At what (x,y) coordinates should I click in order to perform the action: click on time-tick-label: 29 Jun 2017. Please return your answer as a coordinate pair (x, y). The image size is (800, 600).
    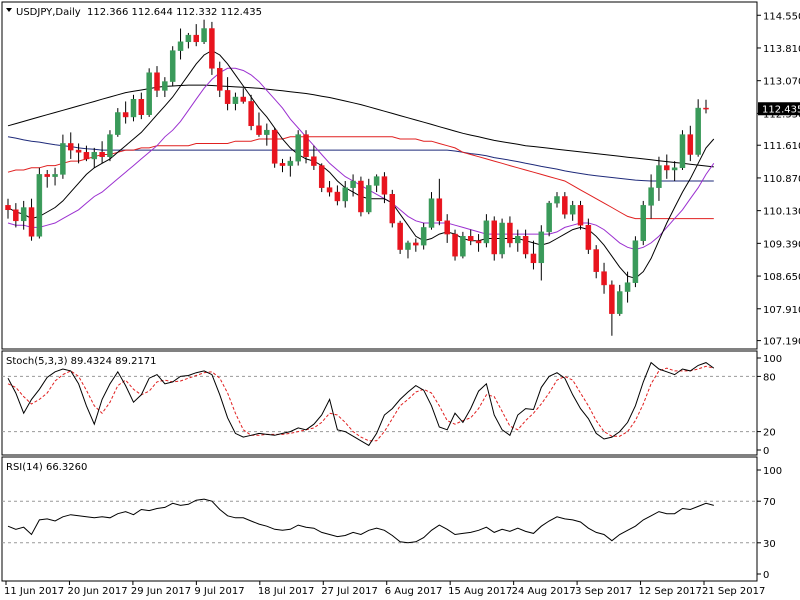
    Looking at the image, I should click on (161, 591).